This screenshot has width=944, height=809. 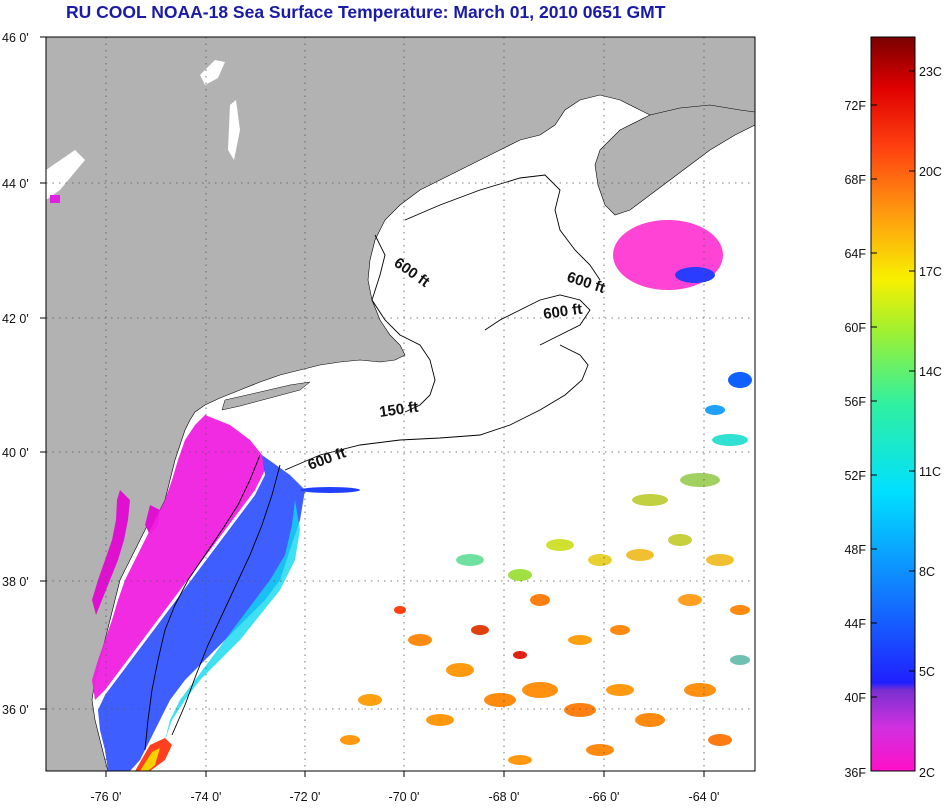 I want to click on lon-label: -72 0', so click(x=305, y=797).